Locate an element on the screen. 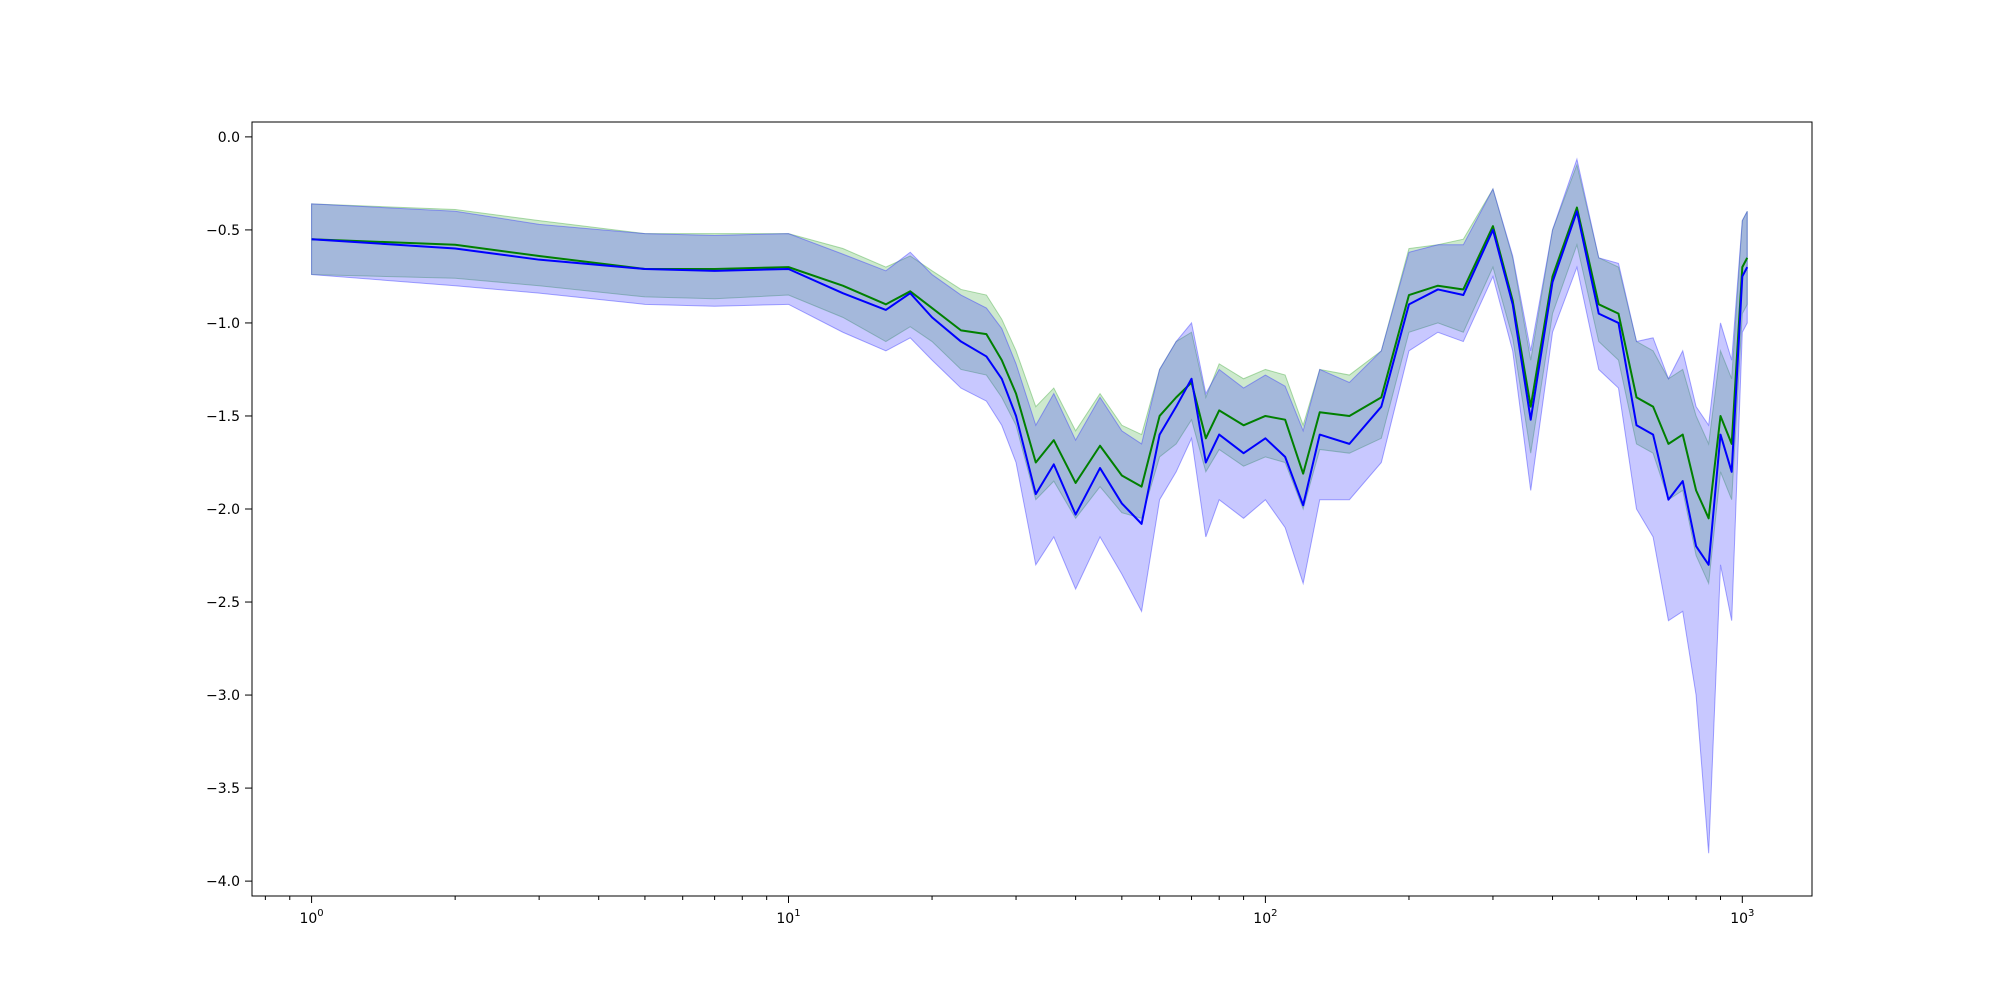 This screenshot has width=2000, height=1000. y-axis: 0.0 −0.5 −1.0 −1.5 −2.0 −2.5 −3.0 −3.5 −4.0 is located at coordinates (229, 510).